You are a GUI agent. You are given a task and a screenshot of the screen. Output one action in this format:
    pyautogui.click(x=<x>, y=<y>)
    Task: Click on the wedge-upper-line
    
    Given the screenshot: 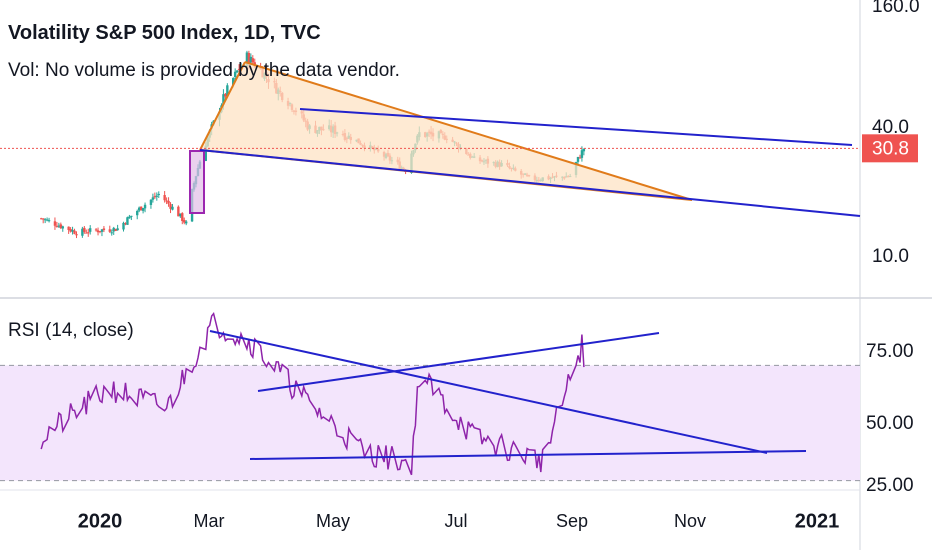 What is the action you would take?
    pyautogui.click(x=468, y=131)
    